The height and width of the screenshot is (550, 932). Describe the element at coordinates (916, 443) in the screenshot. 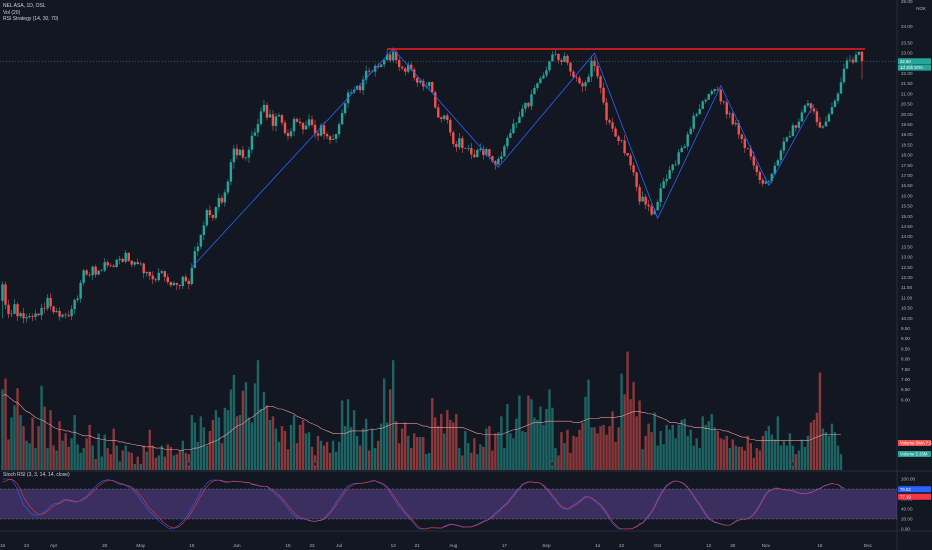

I see `volume-sma-badge-text: Volume SMA 7.53M` at that location.